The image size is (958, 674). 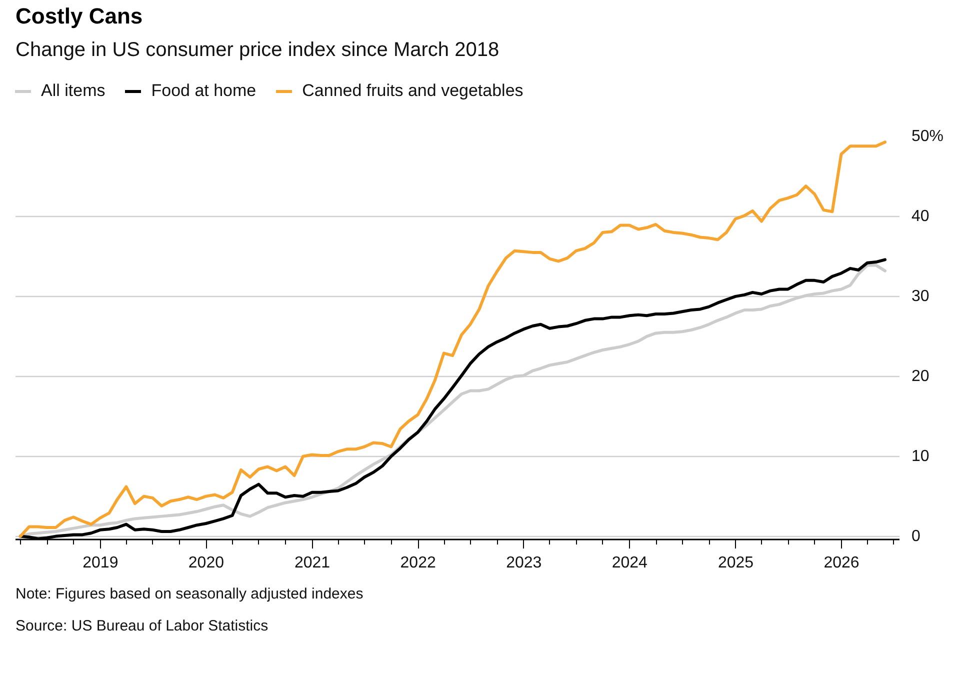 I want to click on y-tick-label: 10, so click(x=921, y=456).